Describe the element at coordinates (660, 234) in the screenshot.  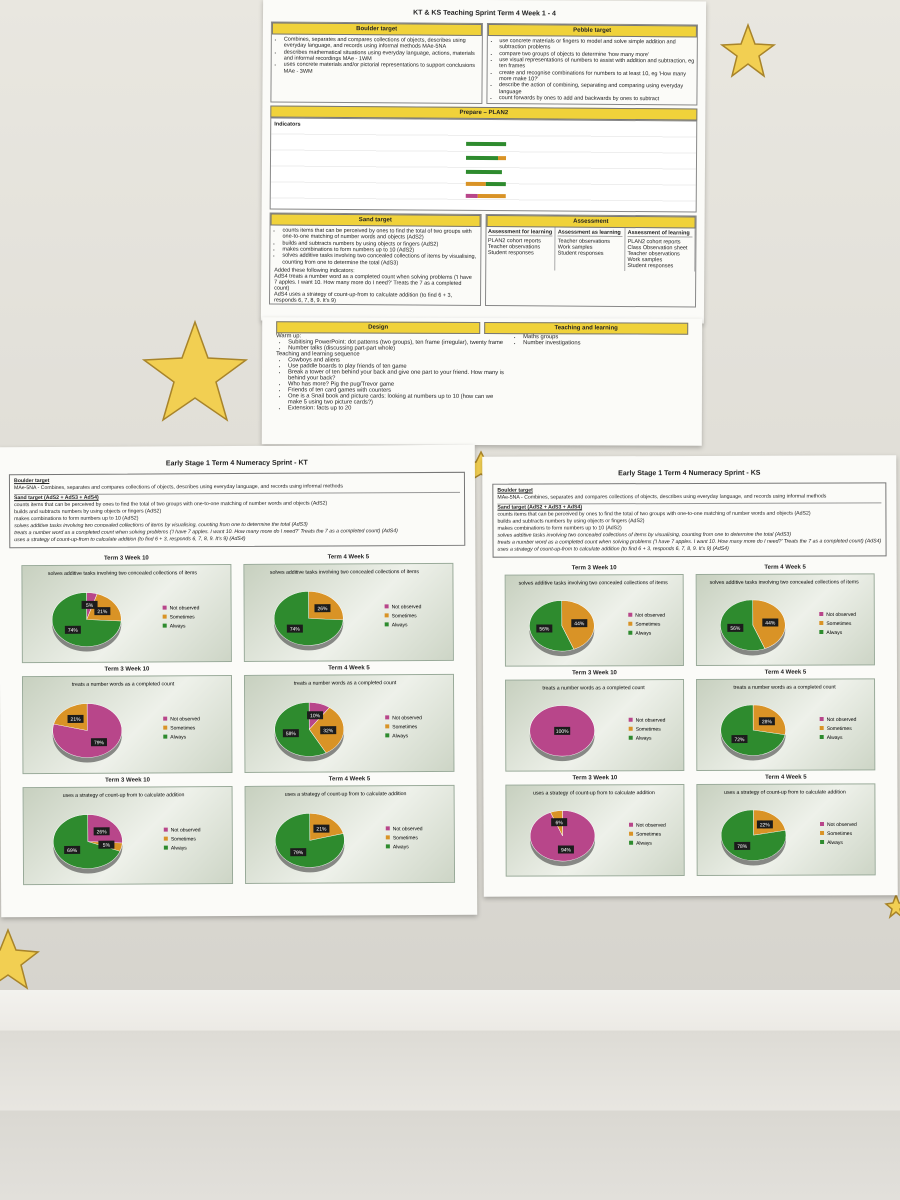
I see `column-heading: Assessment of learning` at that location.